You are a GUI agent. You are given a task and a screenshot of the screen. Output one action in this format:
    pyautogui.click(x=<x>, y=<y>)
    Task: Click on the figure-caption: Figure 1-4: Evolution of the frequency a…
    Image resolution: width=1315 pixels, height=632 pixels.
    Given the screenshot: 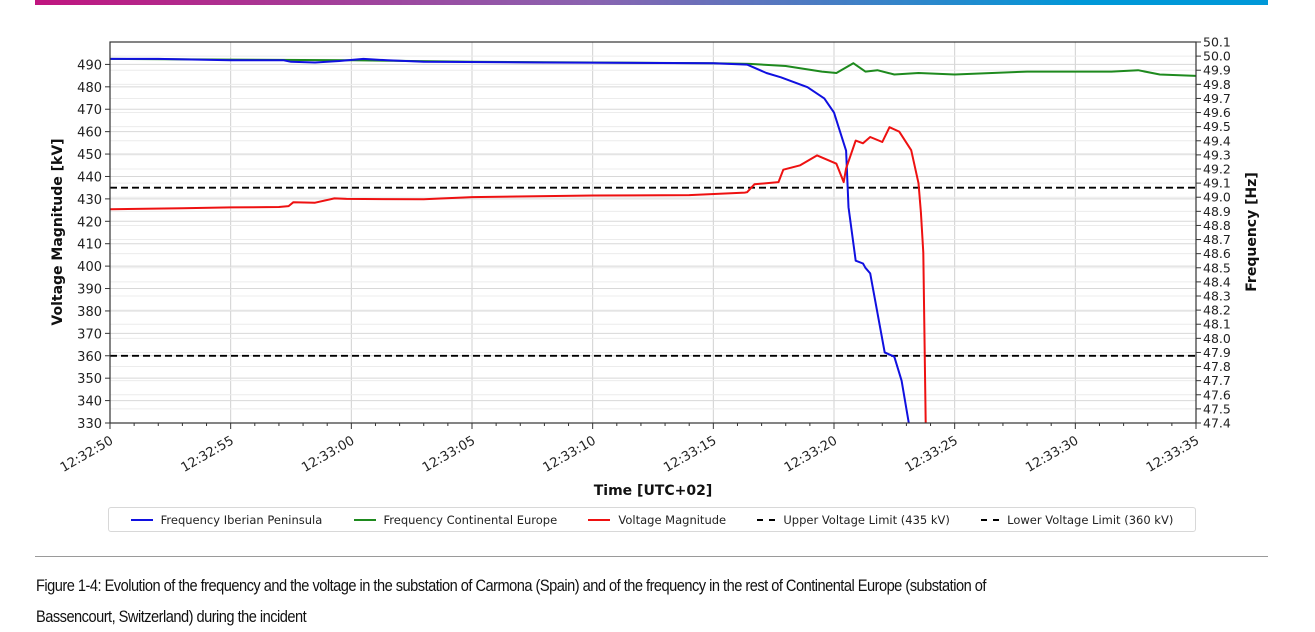 What is the action you would take?
    pyautogui.click(x=646, y=601)
    